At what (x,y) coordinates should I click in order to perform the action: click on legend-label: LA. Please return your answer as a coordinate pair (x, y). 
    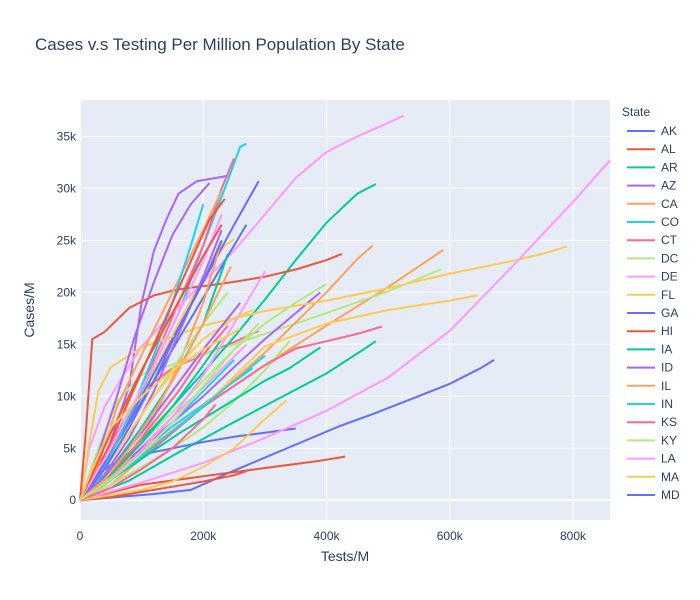
    Looking at the image, I should click on (668, 459).